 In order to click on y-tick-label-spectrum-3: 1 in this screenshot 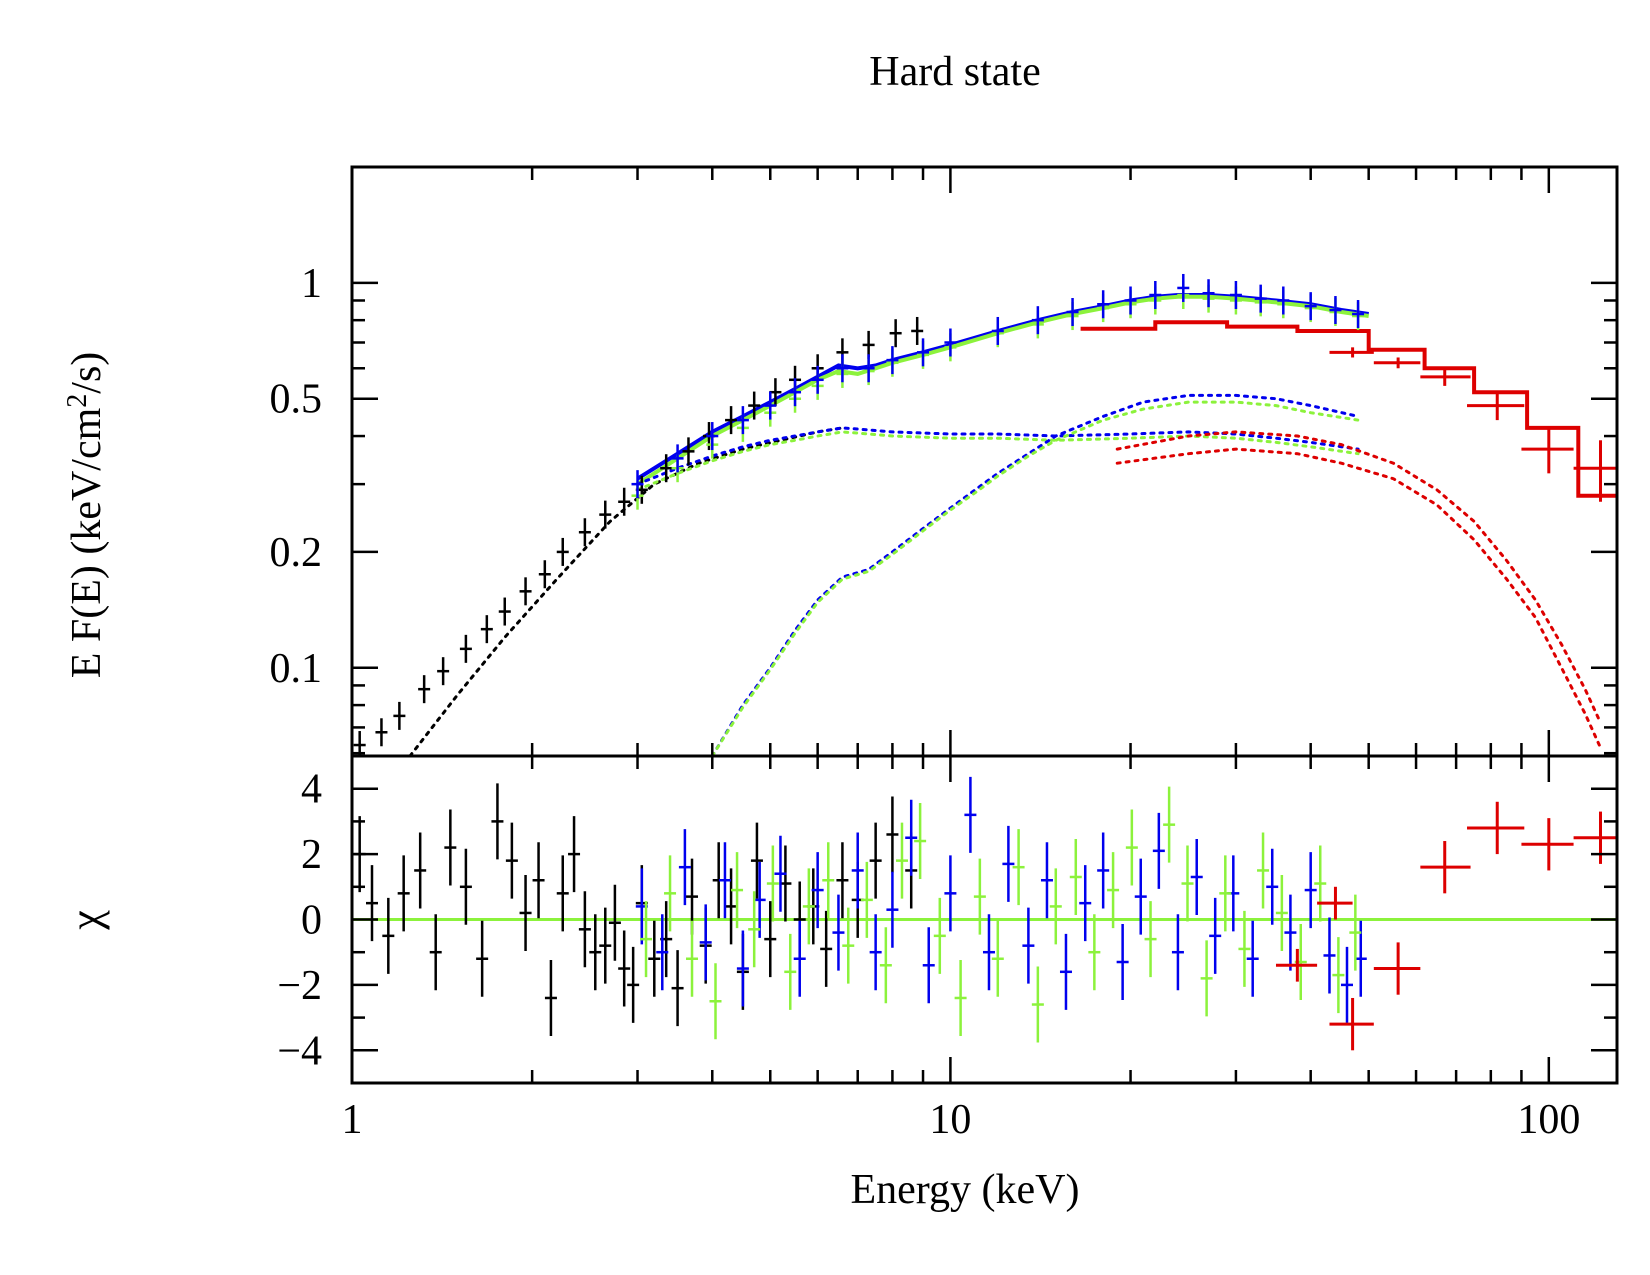, I will do `click(311, 284)`.